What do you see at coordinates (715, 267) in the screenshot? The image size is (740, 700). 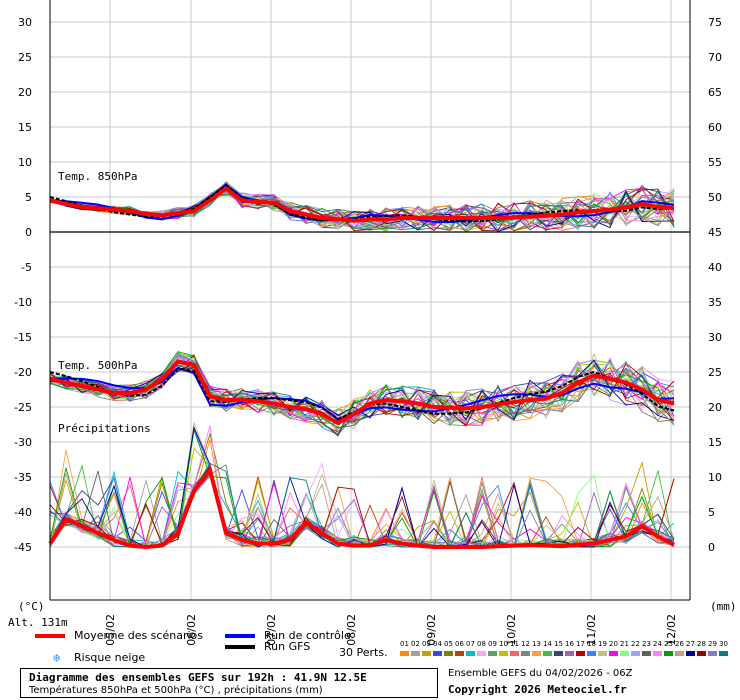 I see `right-tick-label: 40` at bounding box center [715, 267].